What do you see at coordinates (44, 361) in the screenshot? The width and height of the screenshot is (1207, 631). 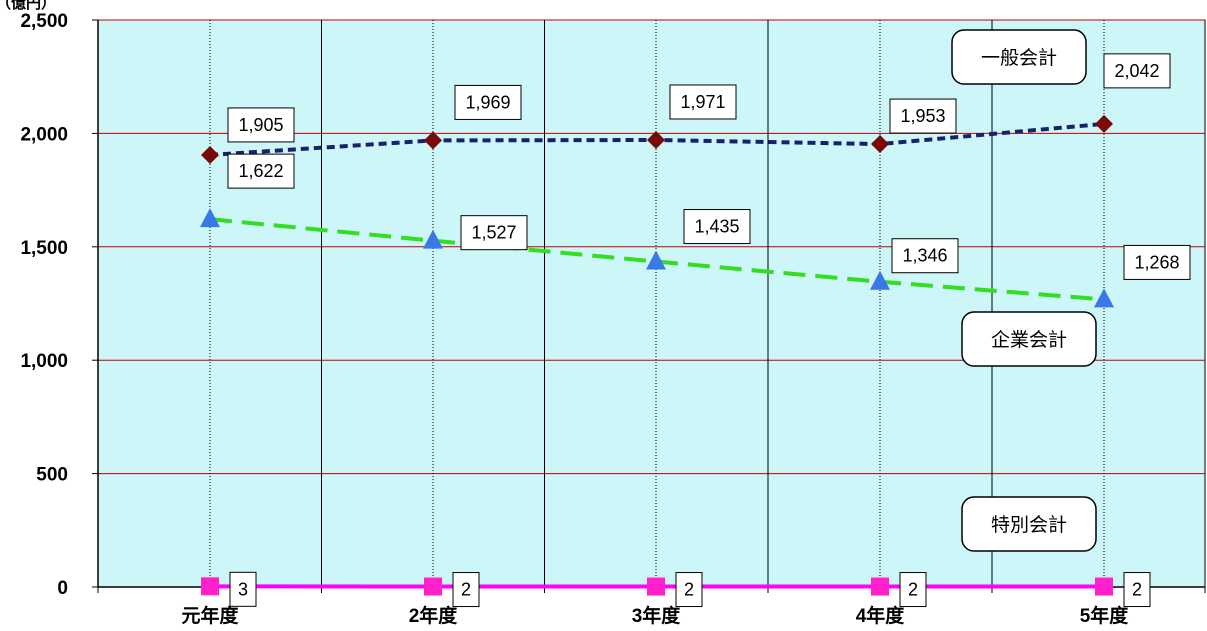 I see `y-tick-label: 1,000` at bounding box center [44, 361].